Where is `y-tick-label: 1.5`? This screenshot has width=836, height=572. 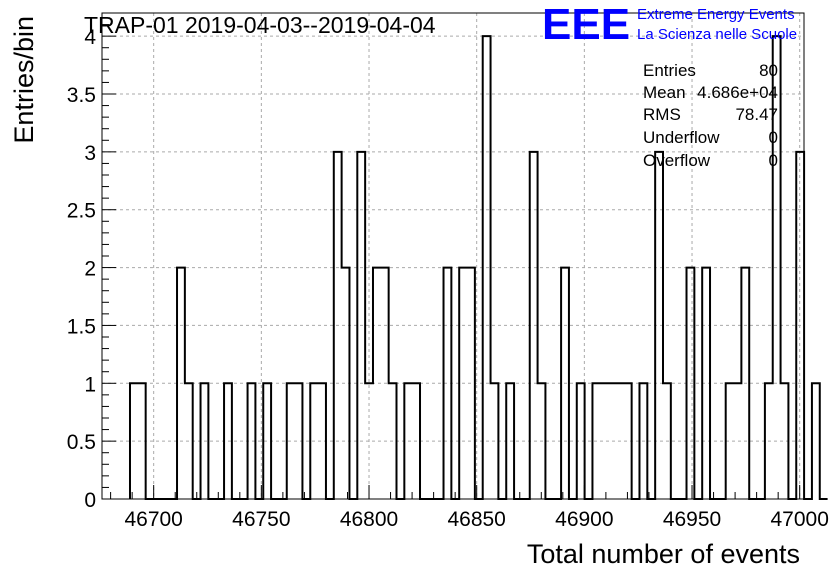 y-tick-label: 1.5 is located at coordinates (81, 326).